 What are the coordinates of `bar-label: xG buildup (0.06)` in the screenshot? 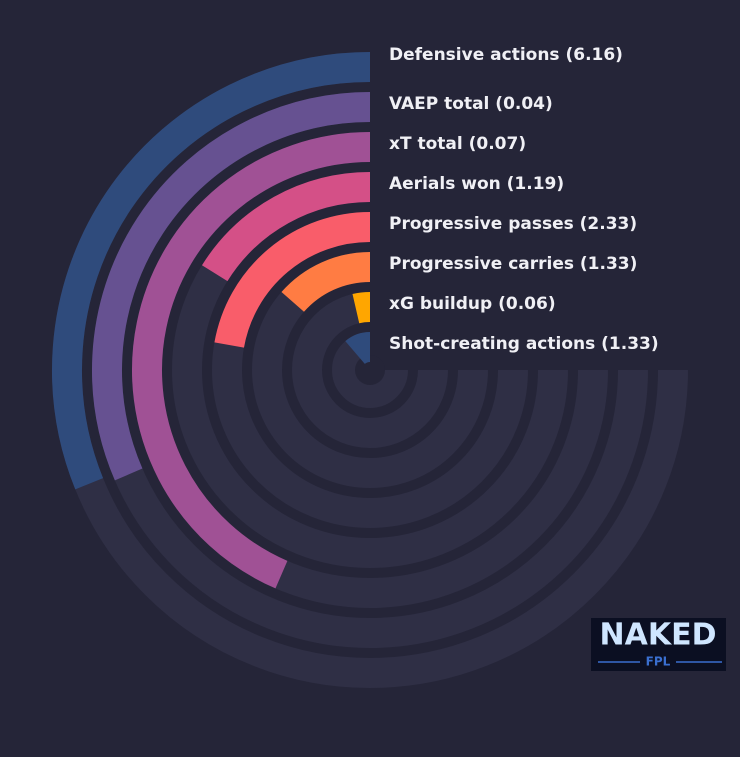 It's located at (472, 304).